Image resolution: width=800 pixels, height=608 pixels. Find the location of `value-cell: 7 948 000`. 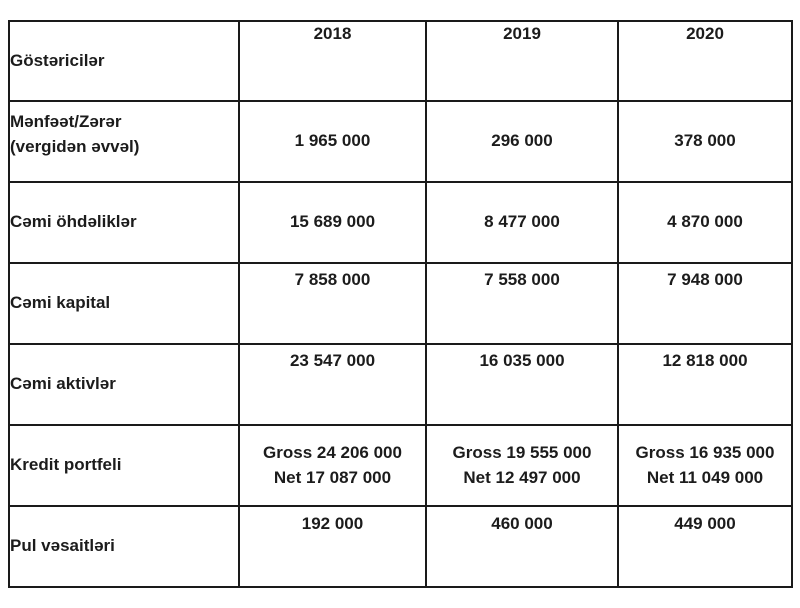

value-cell: 7 948 000 is located at coordinates (705, 303).